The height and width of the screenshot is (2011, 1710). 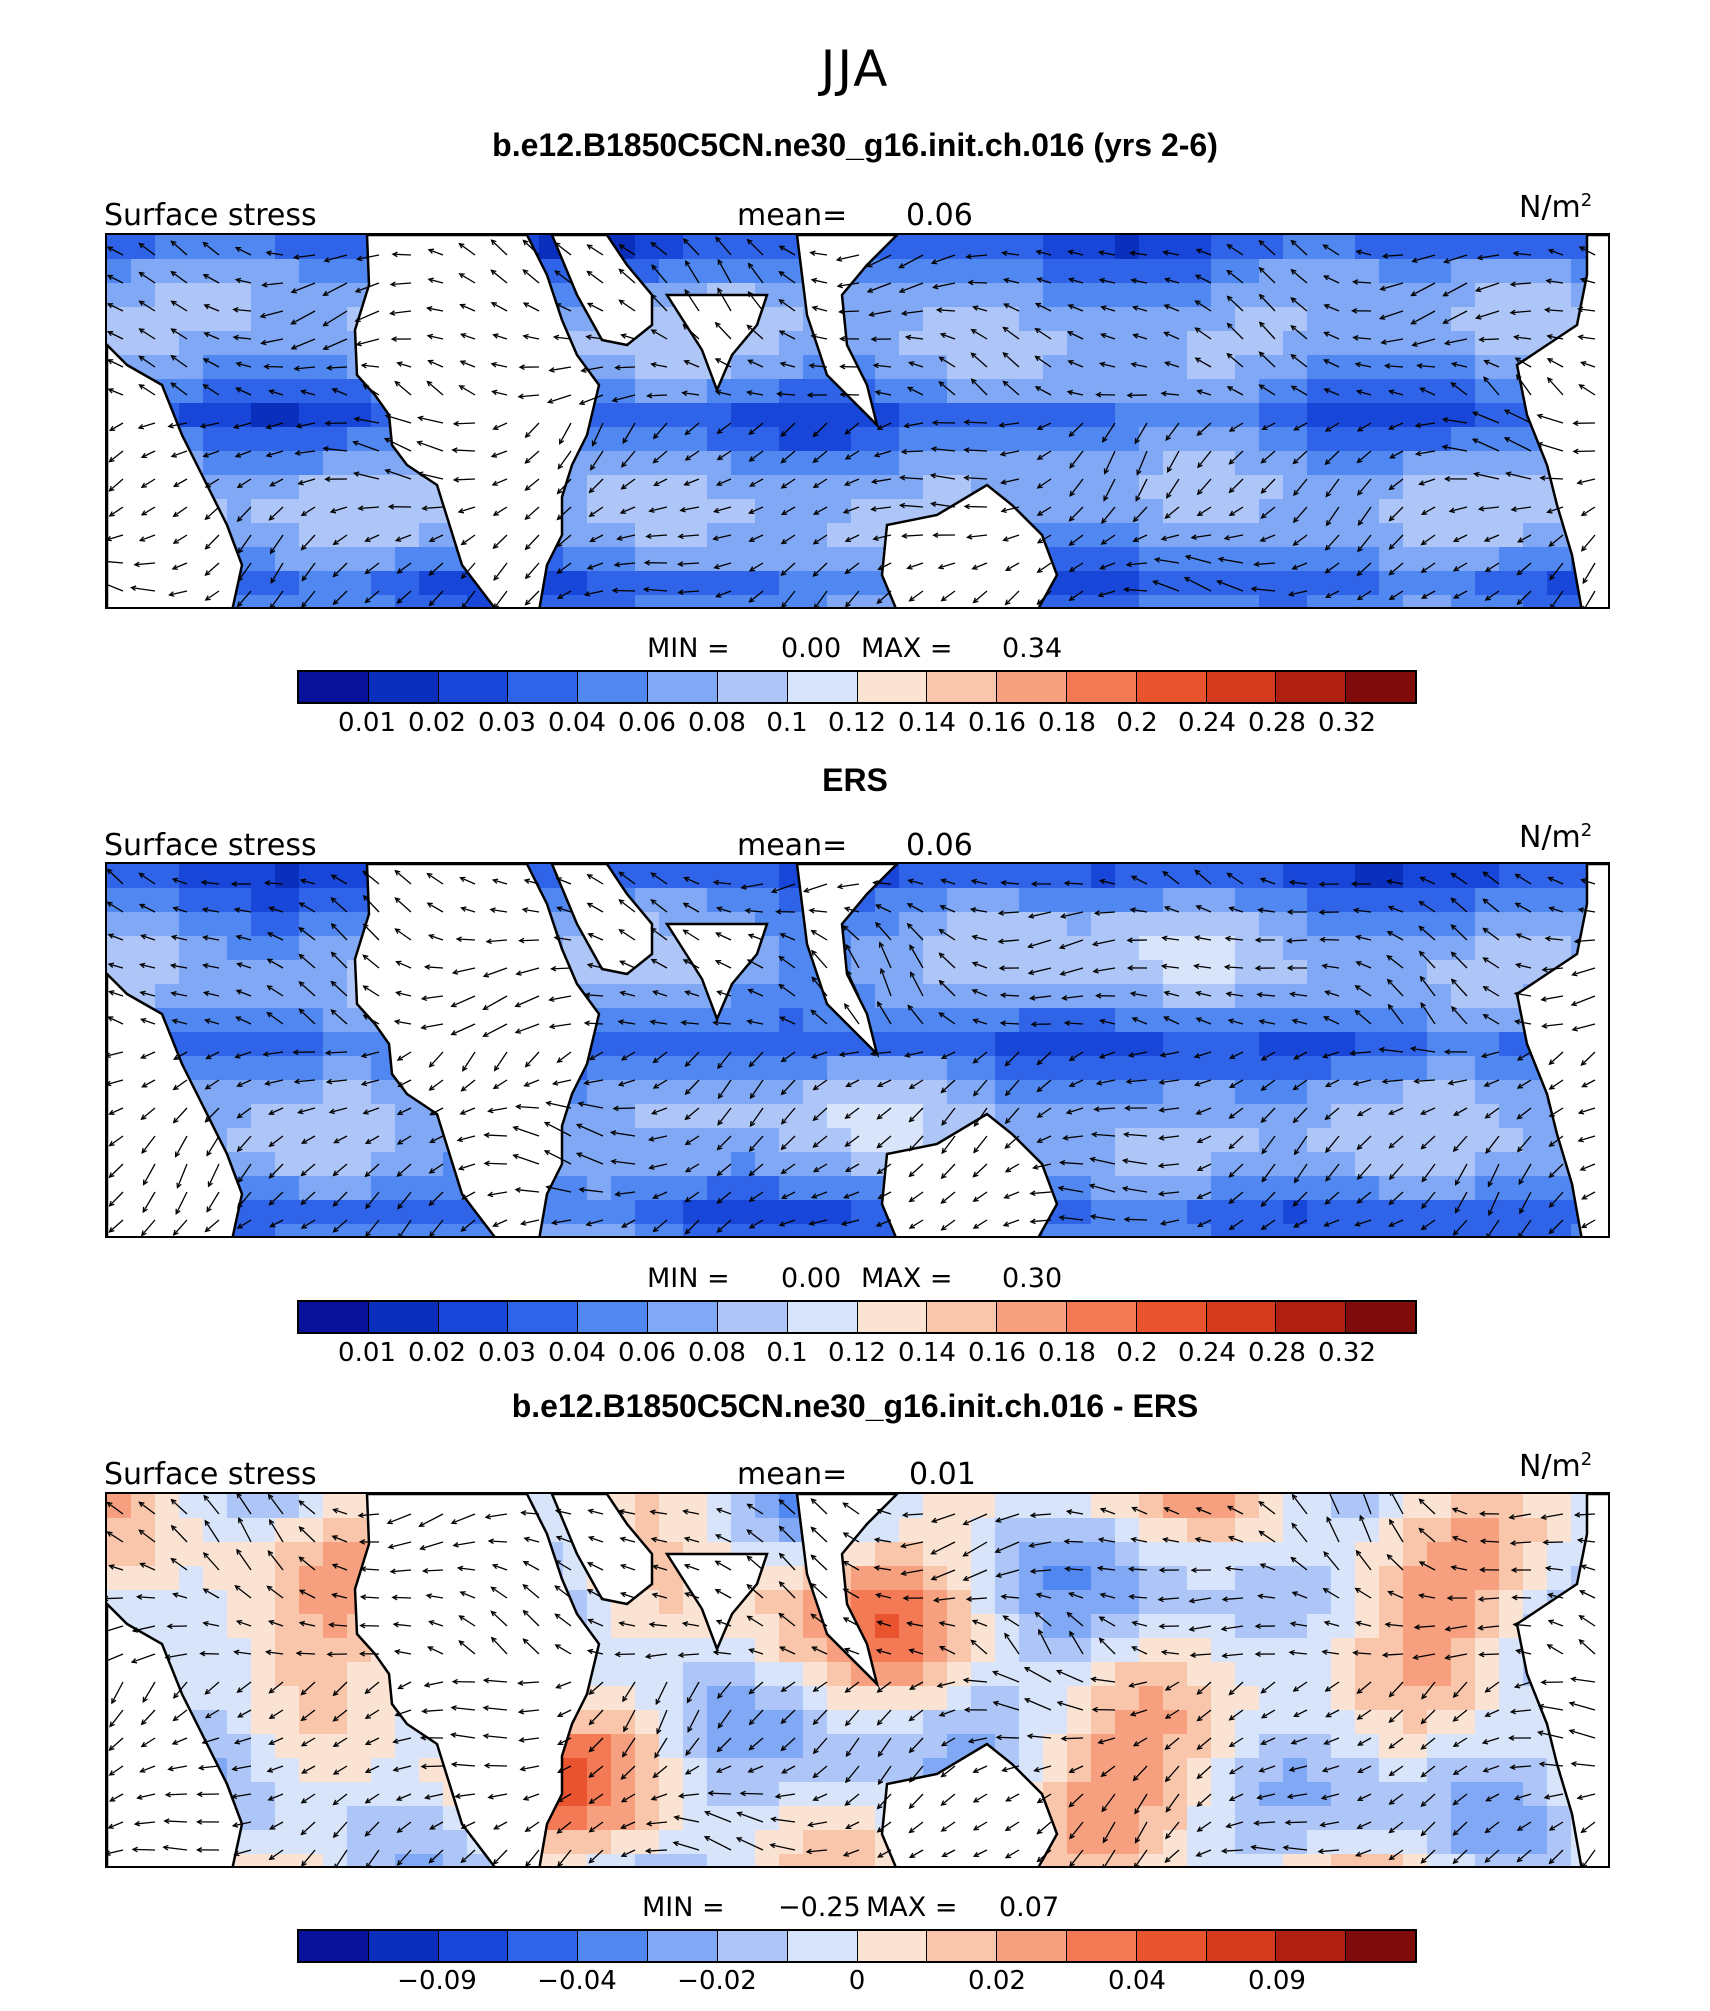 I want to click on coastline, so click(x=175, y=1104).